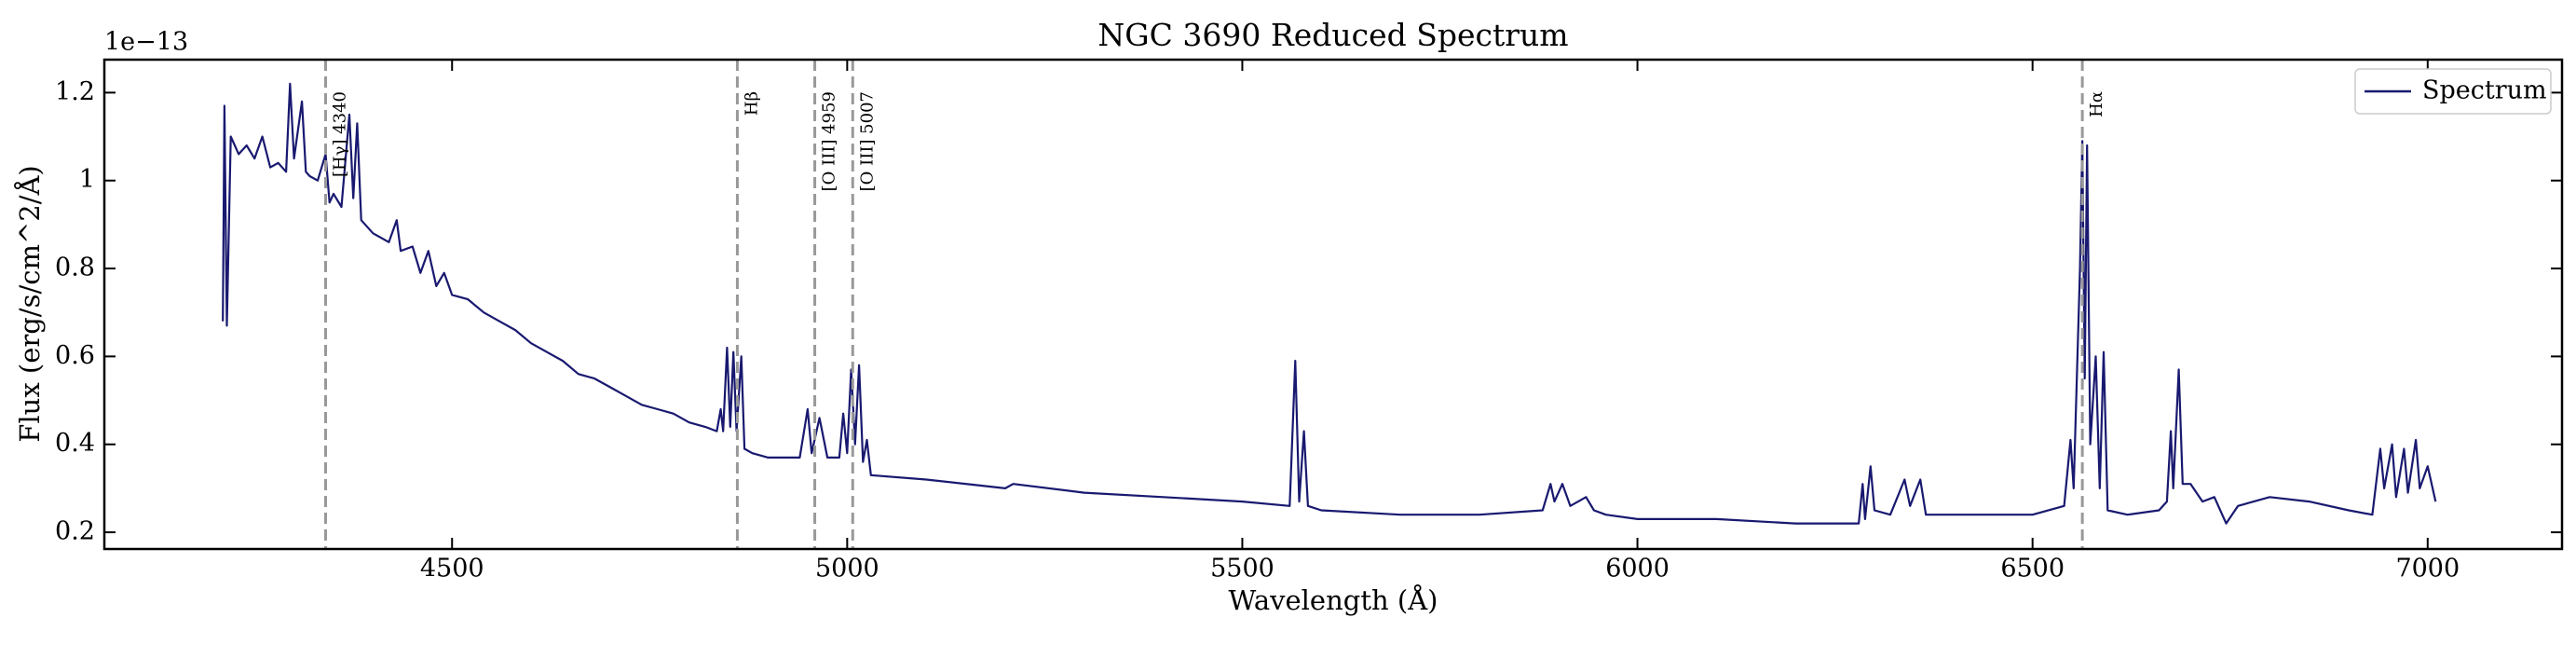 The height and width of the screenshot is (645, 2576). I want to click on legend-box, so click(2453, 91).